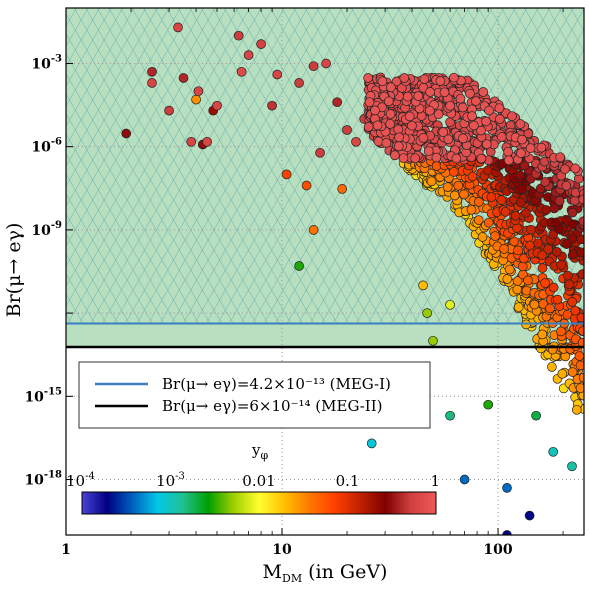  I want to click on y-tick-label: 10-18, so click(43, 479).